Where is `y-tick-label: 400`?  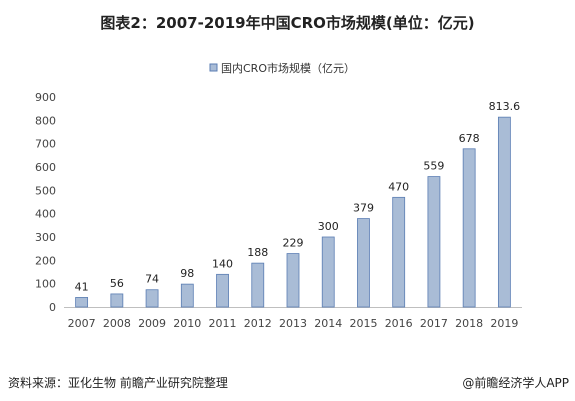 y-tick-label: 400 is located at coordinates (45, 214).